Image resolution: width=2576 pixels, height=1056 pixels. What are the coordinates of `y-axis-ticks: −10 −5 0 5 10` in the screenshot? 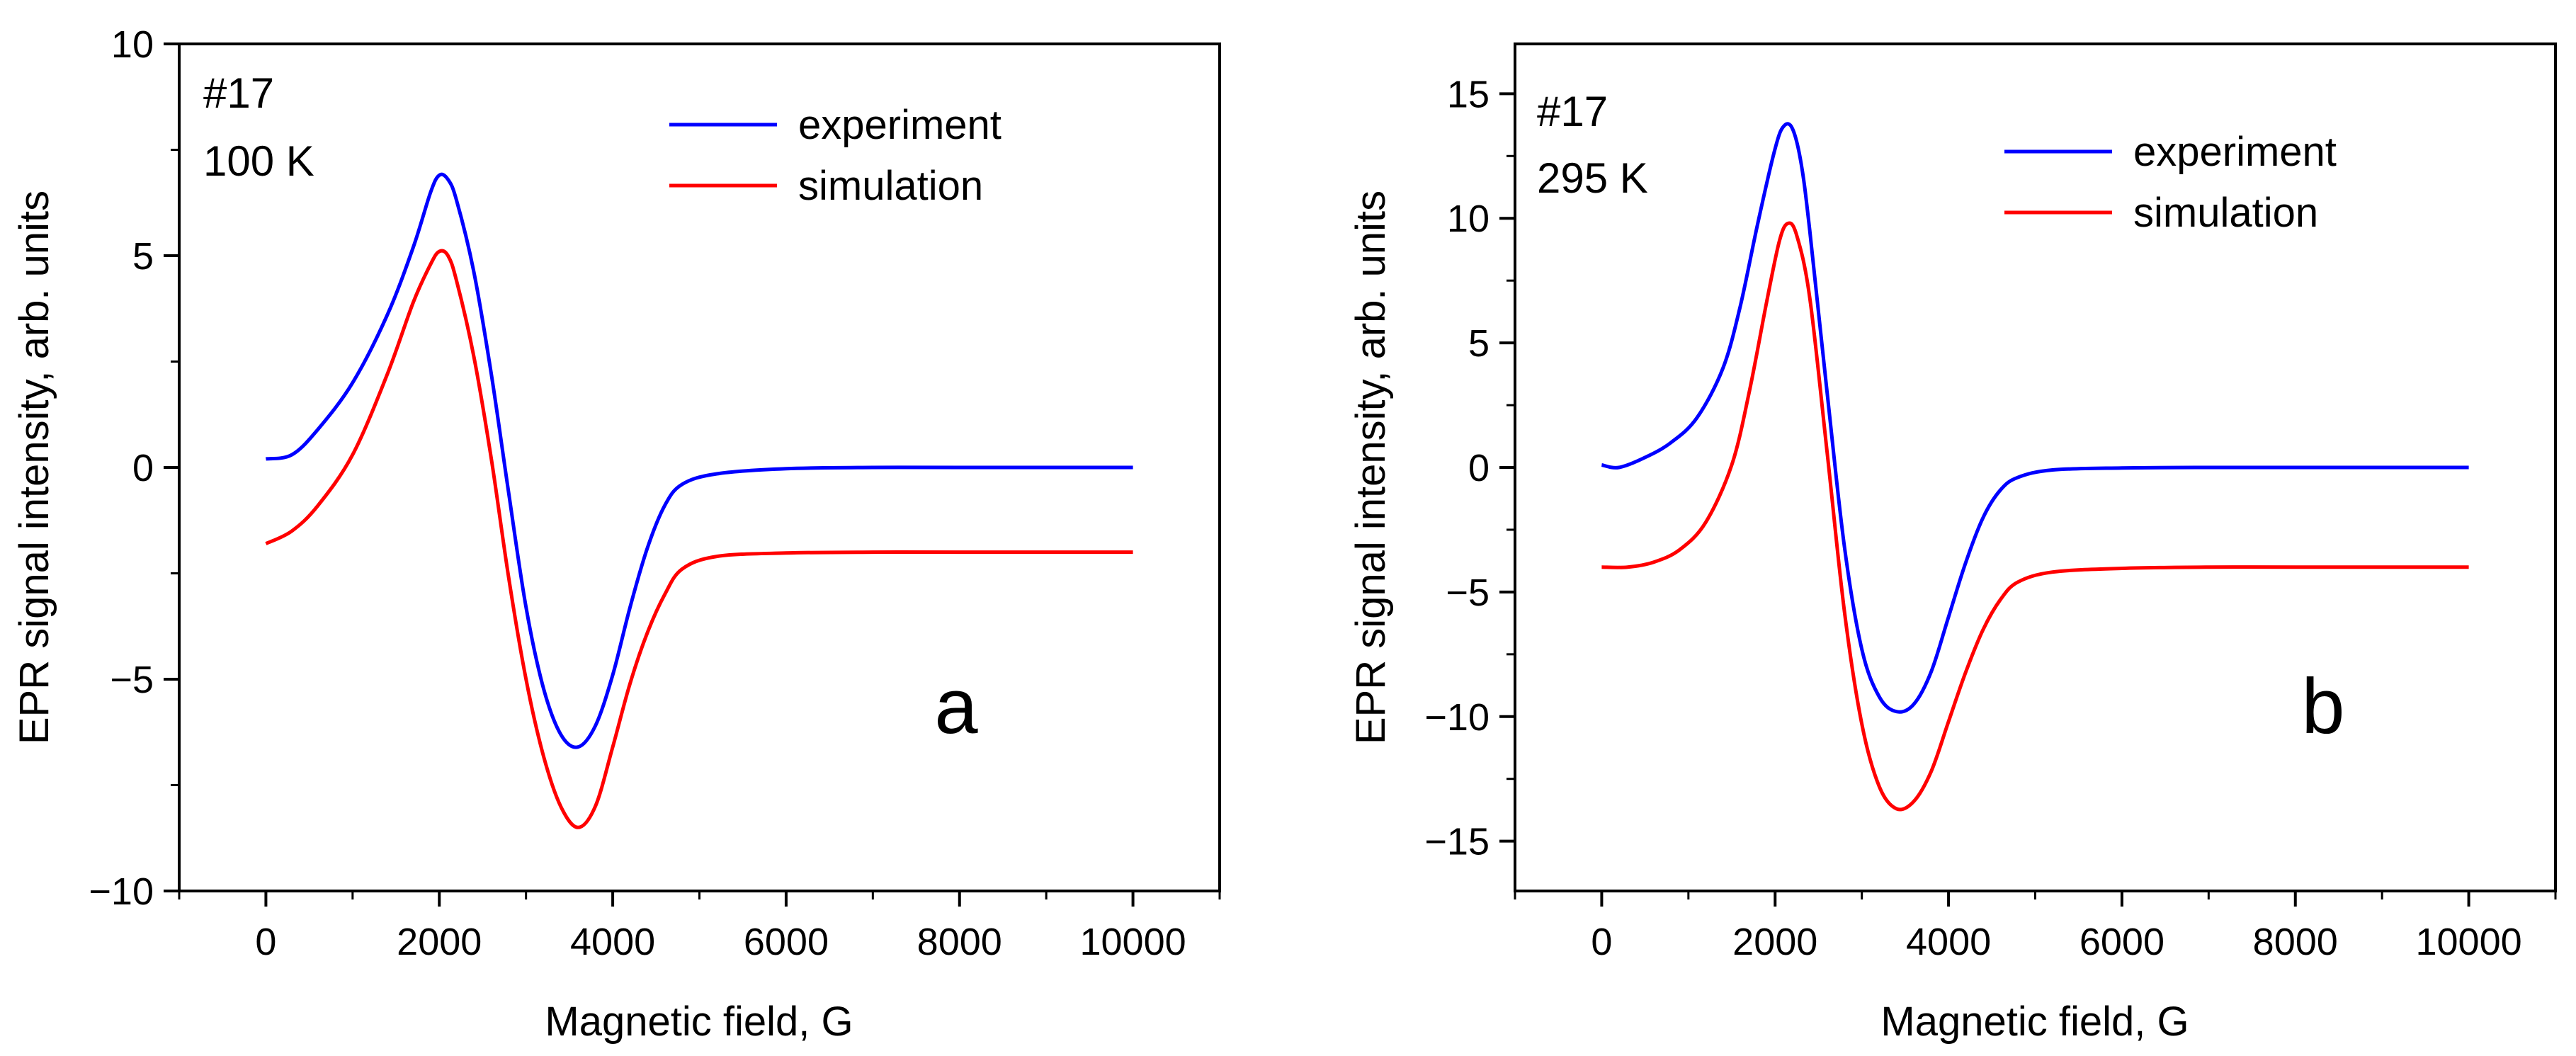 It's located at (134, 468).